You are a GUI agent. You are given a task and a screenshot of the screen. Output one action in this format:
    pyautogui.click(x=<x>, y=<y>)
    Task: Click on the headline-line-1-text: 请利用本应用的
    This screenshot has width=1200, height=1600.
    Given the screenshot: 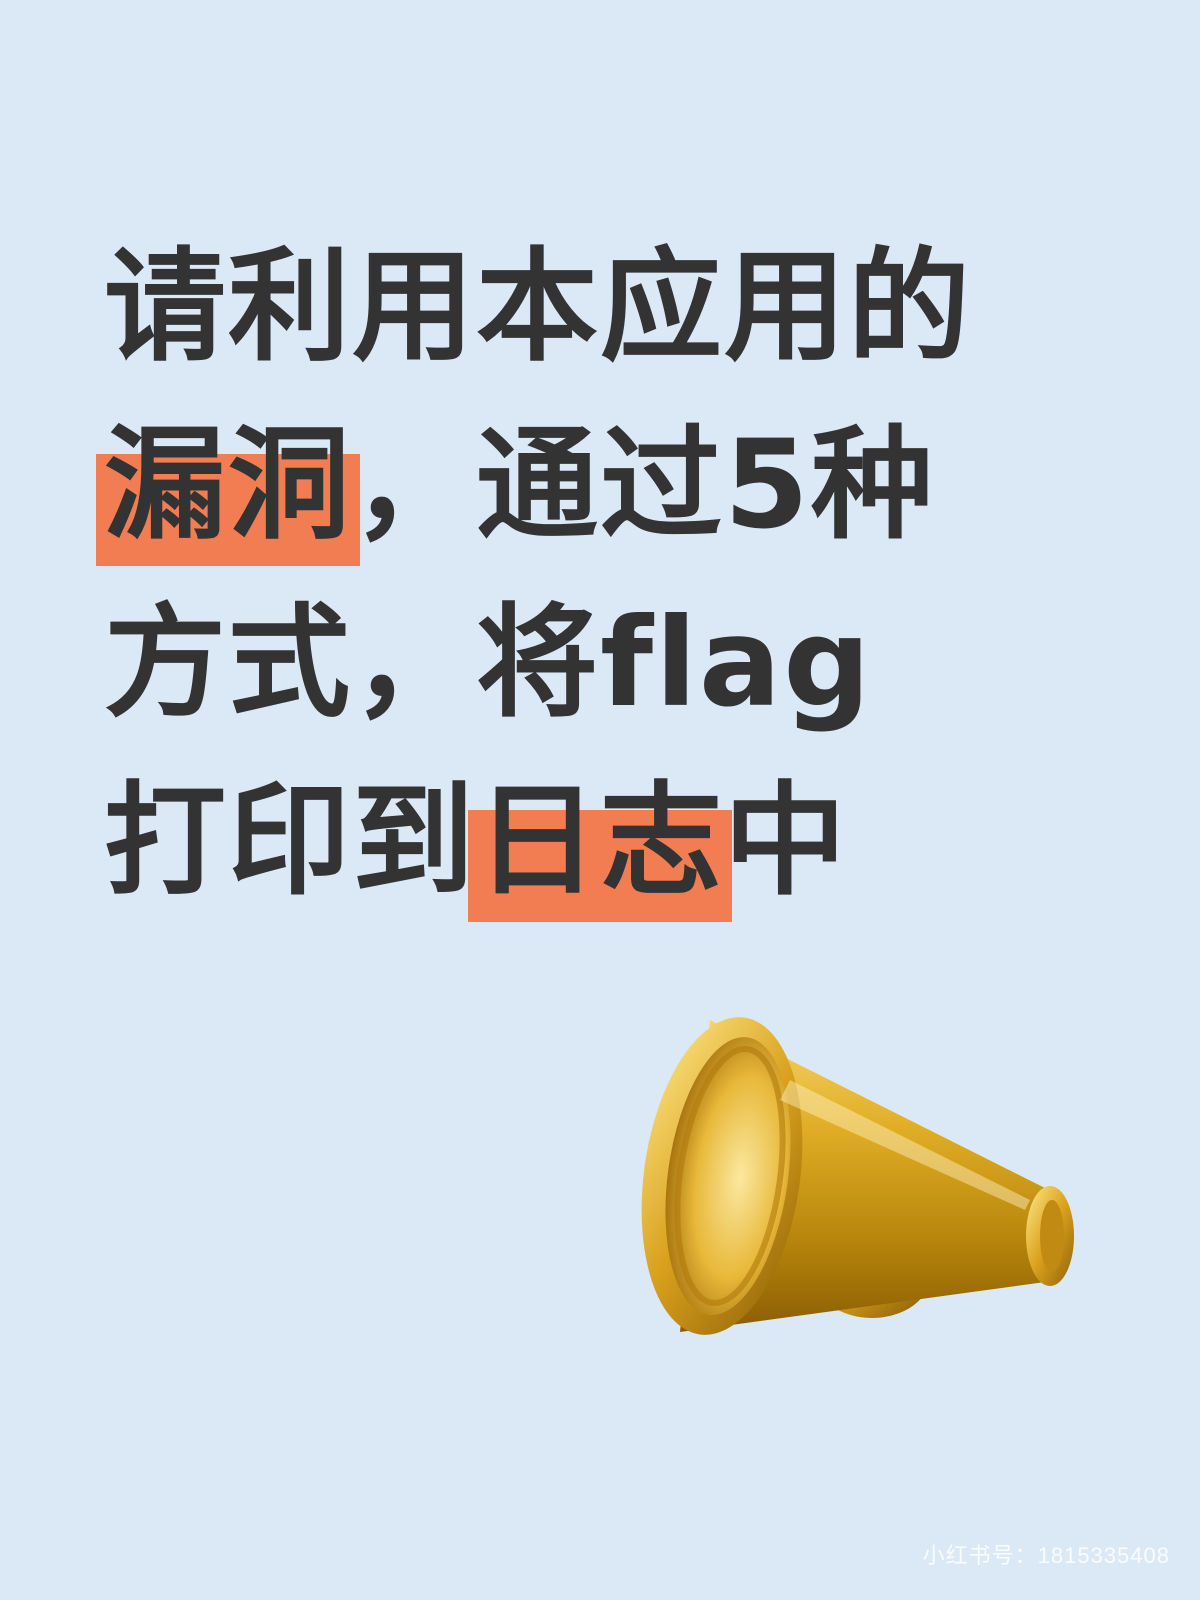 What is the action you would take?
    pyautogui.click(x=538, y=307)
    